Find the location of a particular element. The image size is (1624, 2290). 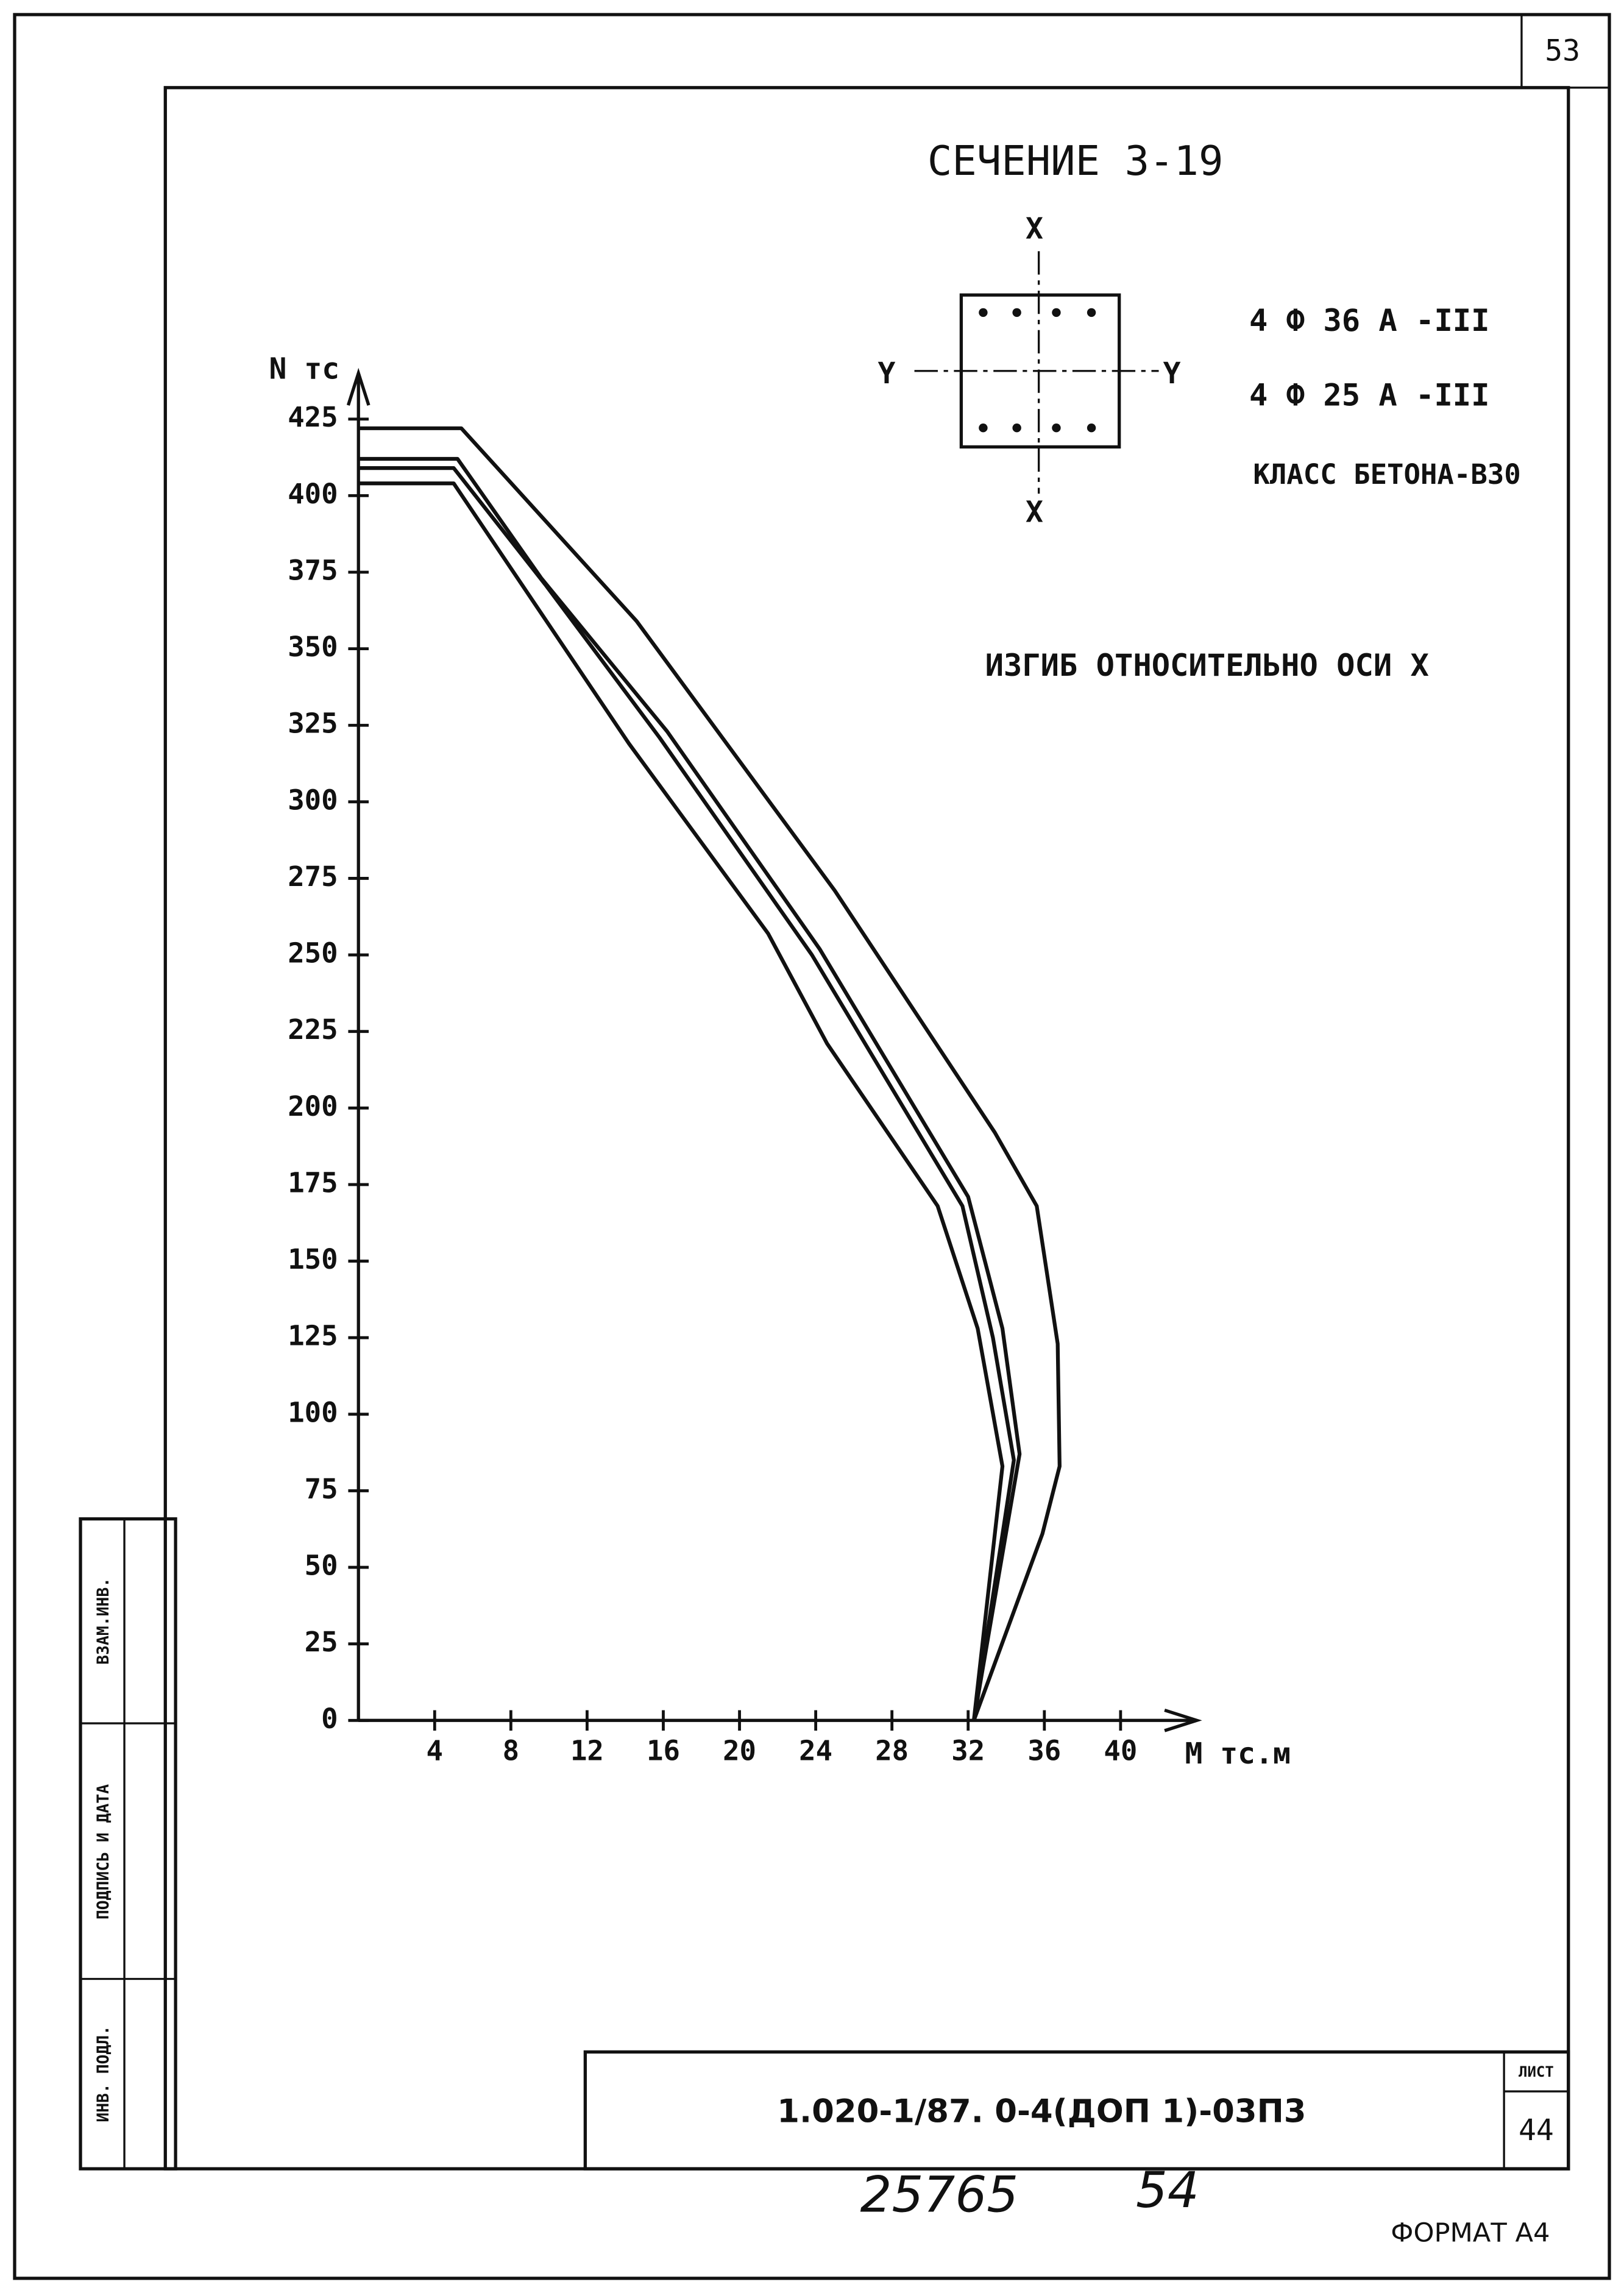

x-tick-label: 28 is located at coordinates (892, 1751).